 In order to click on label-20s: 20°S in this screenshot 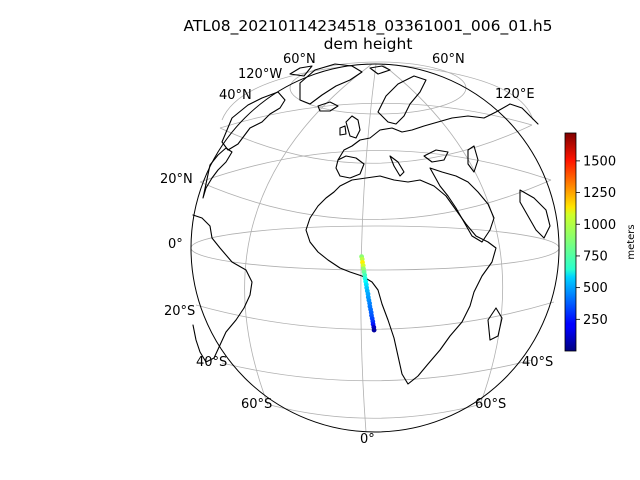, I will do `click(179, 311)`.